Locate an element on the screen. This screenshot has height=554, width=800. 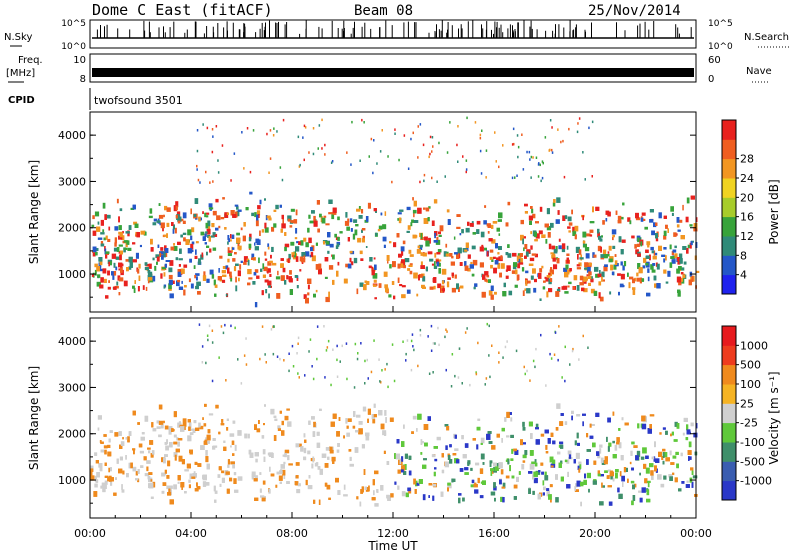
nsky-trace is located at coordinates (393, 29).